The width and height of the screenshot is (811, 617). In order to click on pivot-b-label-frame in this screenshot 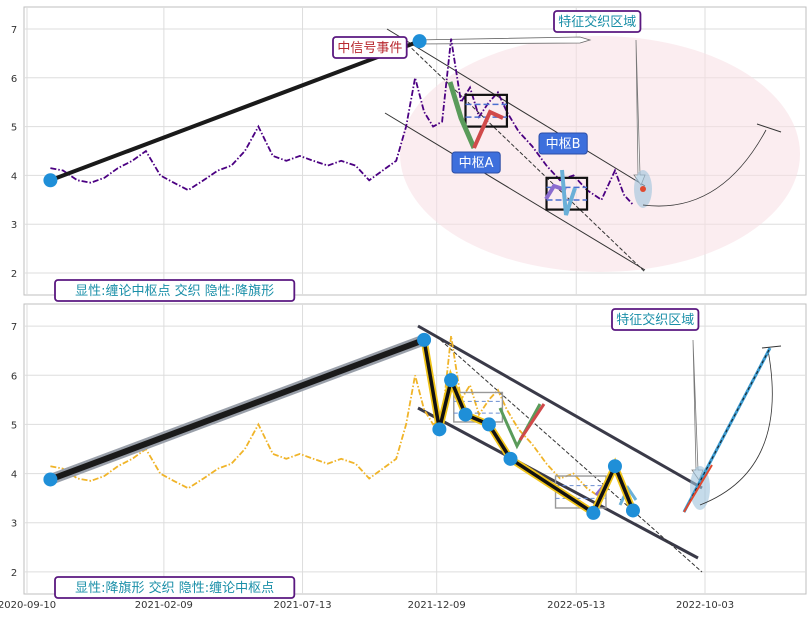, I will do `click(563, 143)`.